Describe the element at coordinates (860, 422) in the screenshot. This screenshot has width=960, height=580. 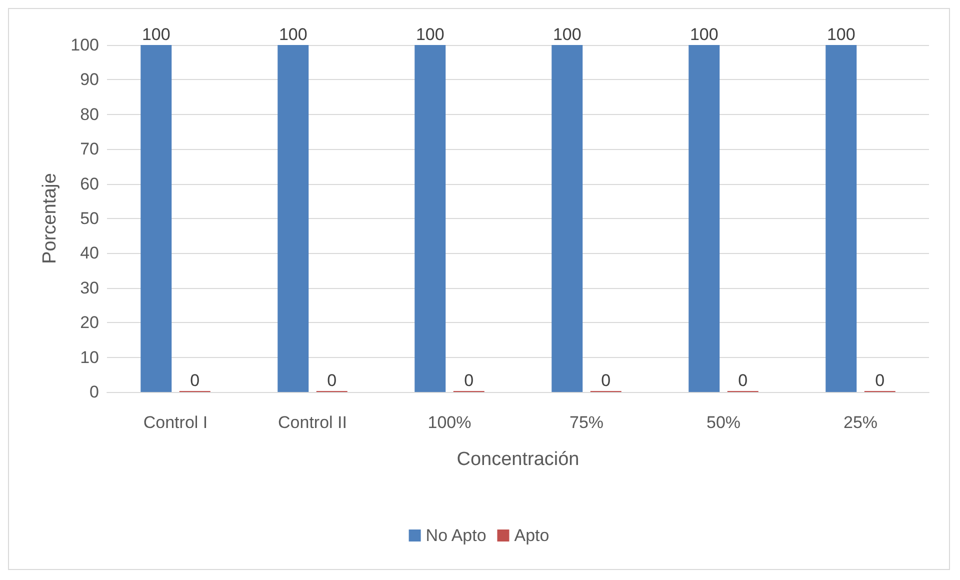
I see `x-tick-label: 25%` at that location.